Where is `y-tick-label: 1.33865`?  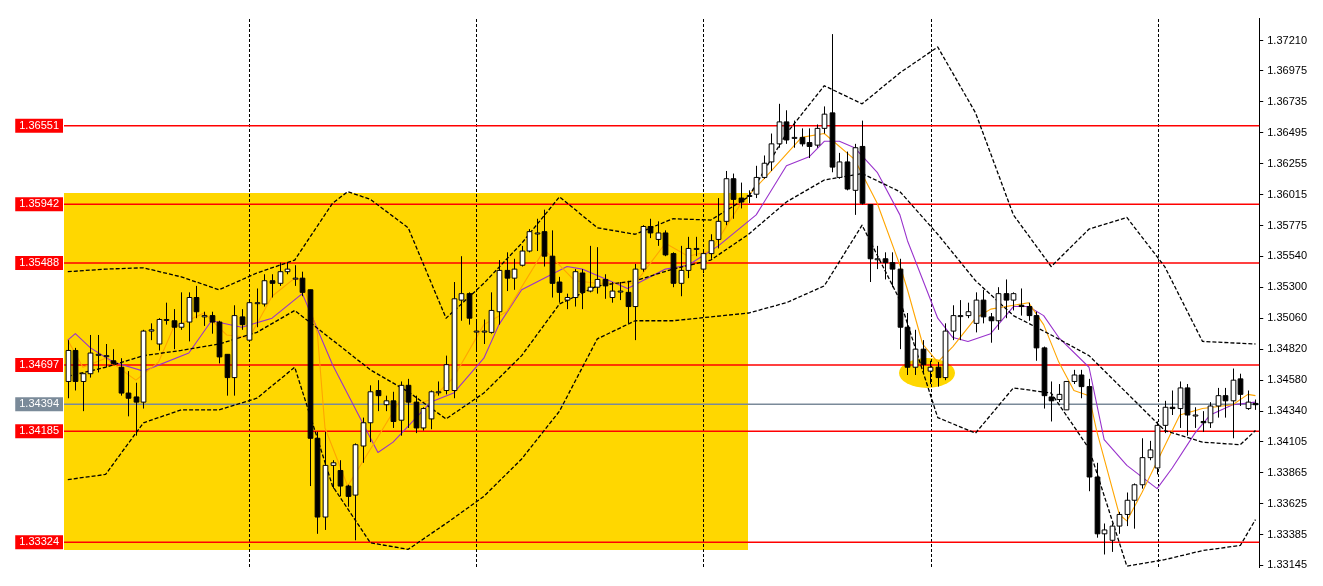
y-tick-label: 1.33865 is located at coordinates (1287, 471).